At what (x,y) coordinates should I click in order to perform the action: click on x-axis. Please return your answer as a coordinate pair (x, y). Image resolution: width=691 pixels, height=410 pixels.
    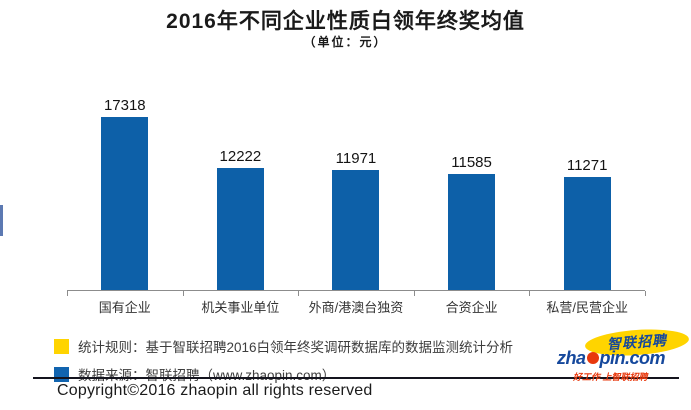
    Looking at the image, I should click on (356, 293).